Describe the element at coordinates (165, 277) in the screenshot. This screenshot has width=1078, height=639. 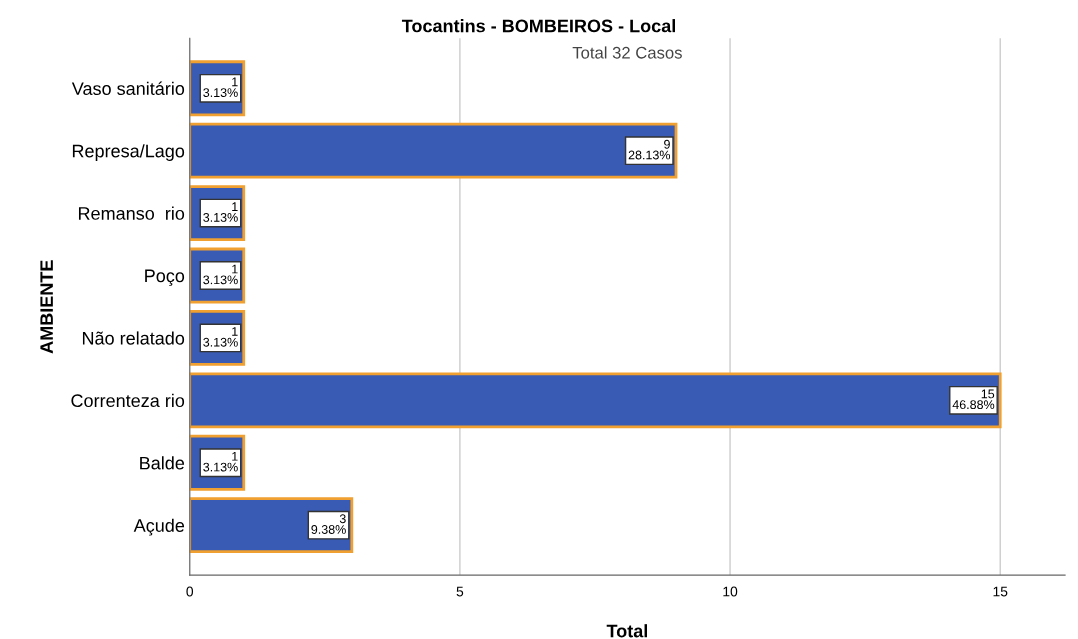
I see `y-tick-label: Poço` at that location.